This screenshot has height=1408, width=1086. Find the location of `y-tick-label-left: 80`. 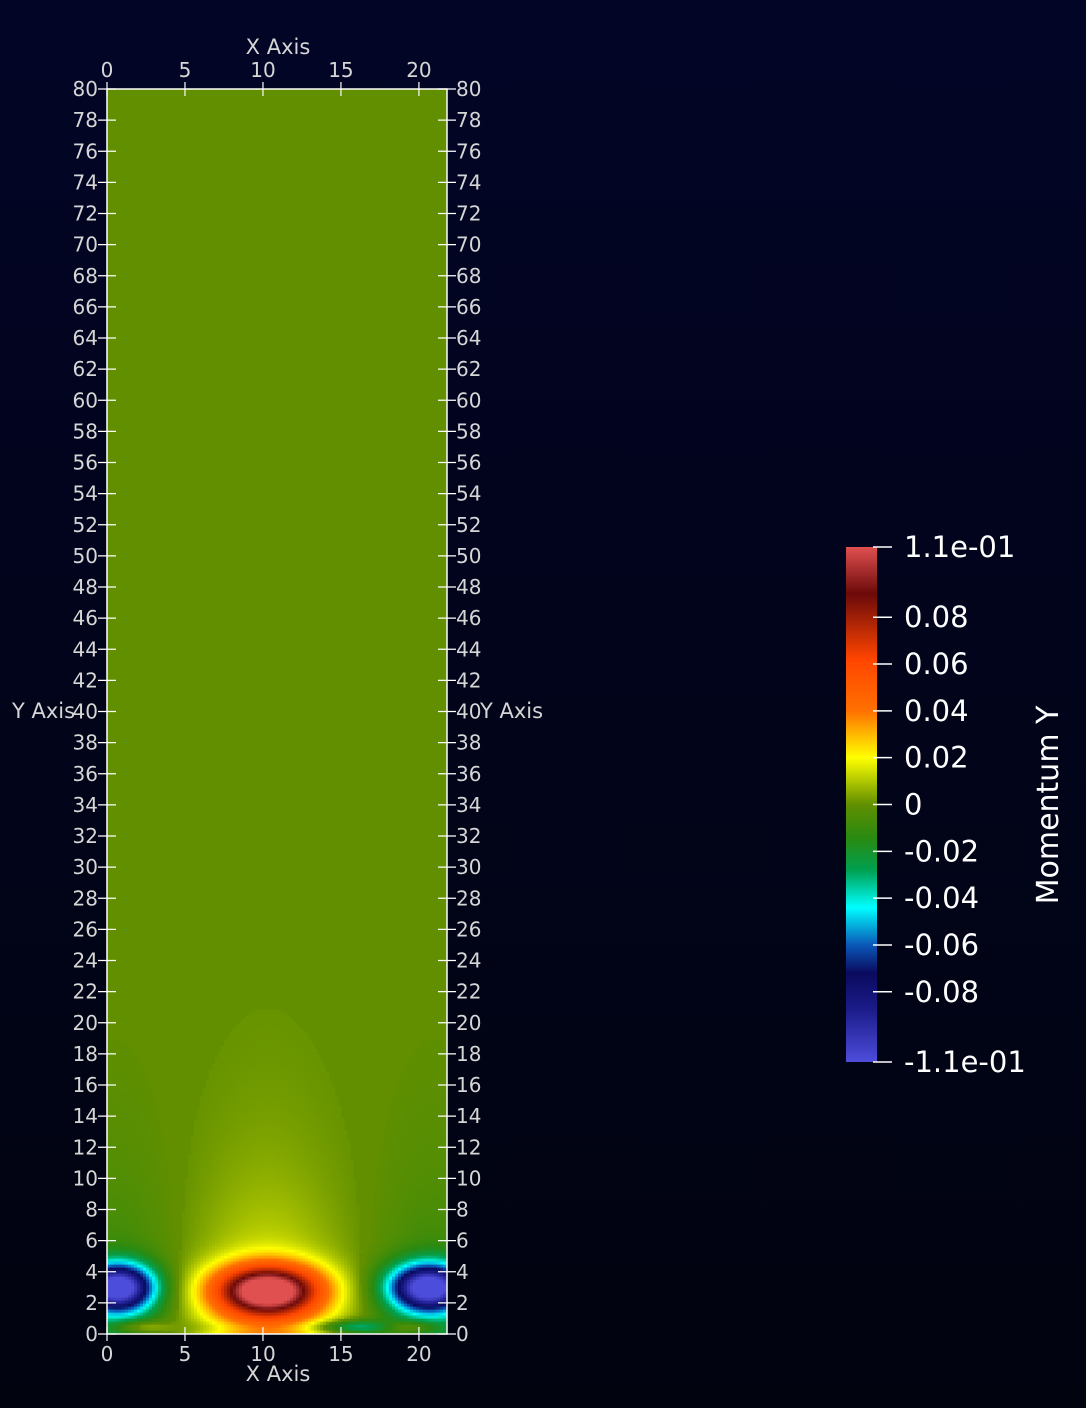

y-tick-label-left: 80 is located at coordinates (85, 89).